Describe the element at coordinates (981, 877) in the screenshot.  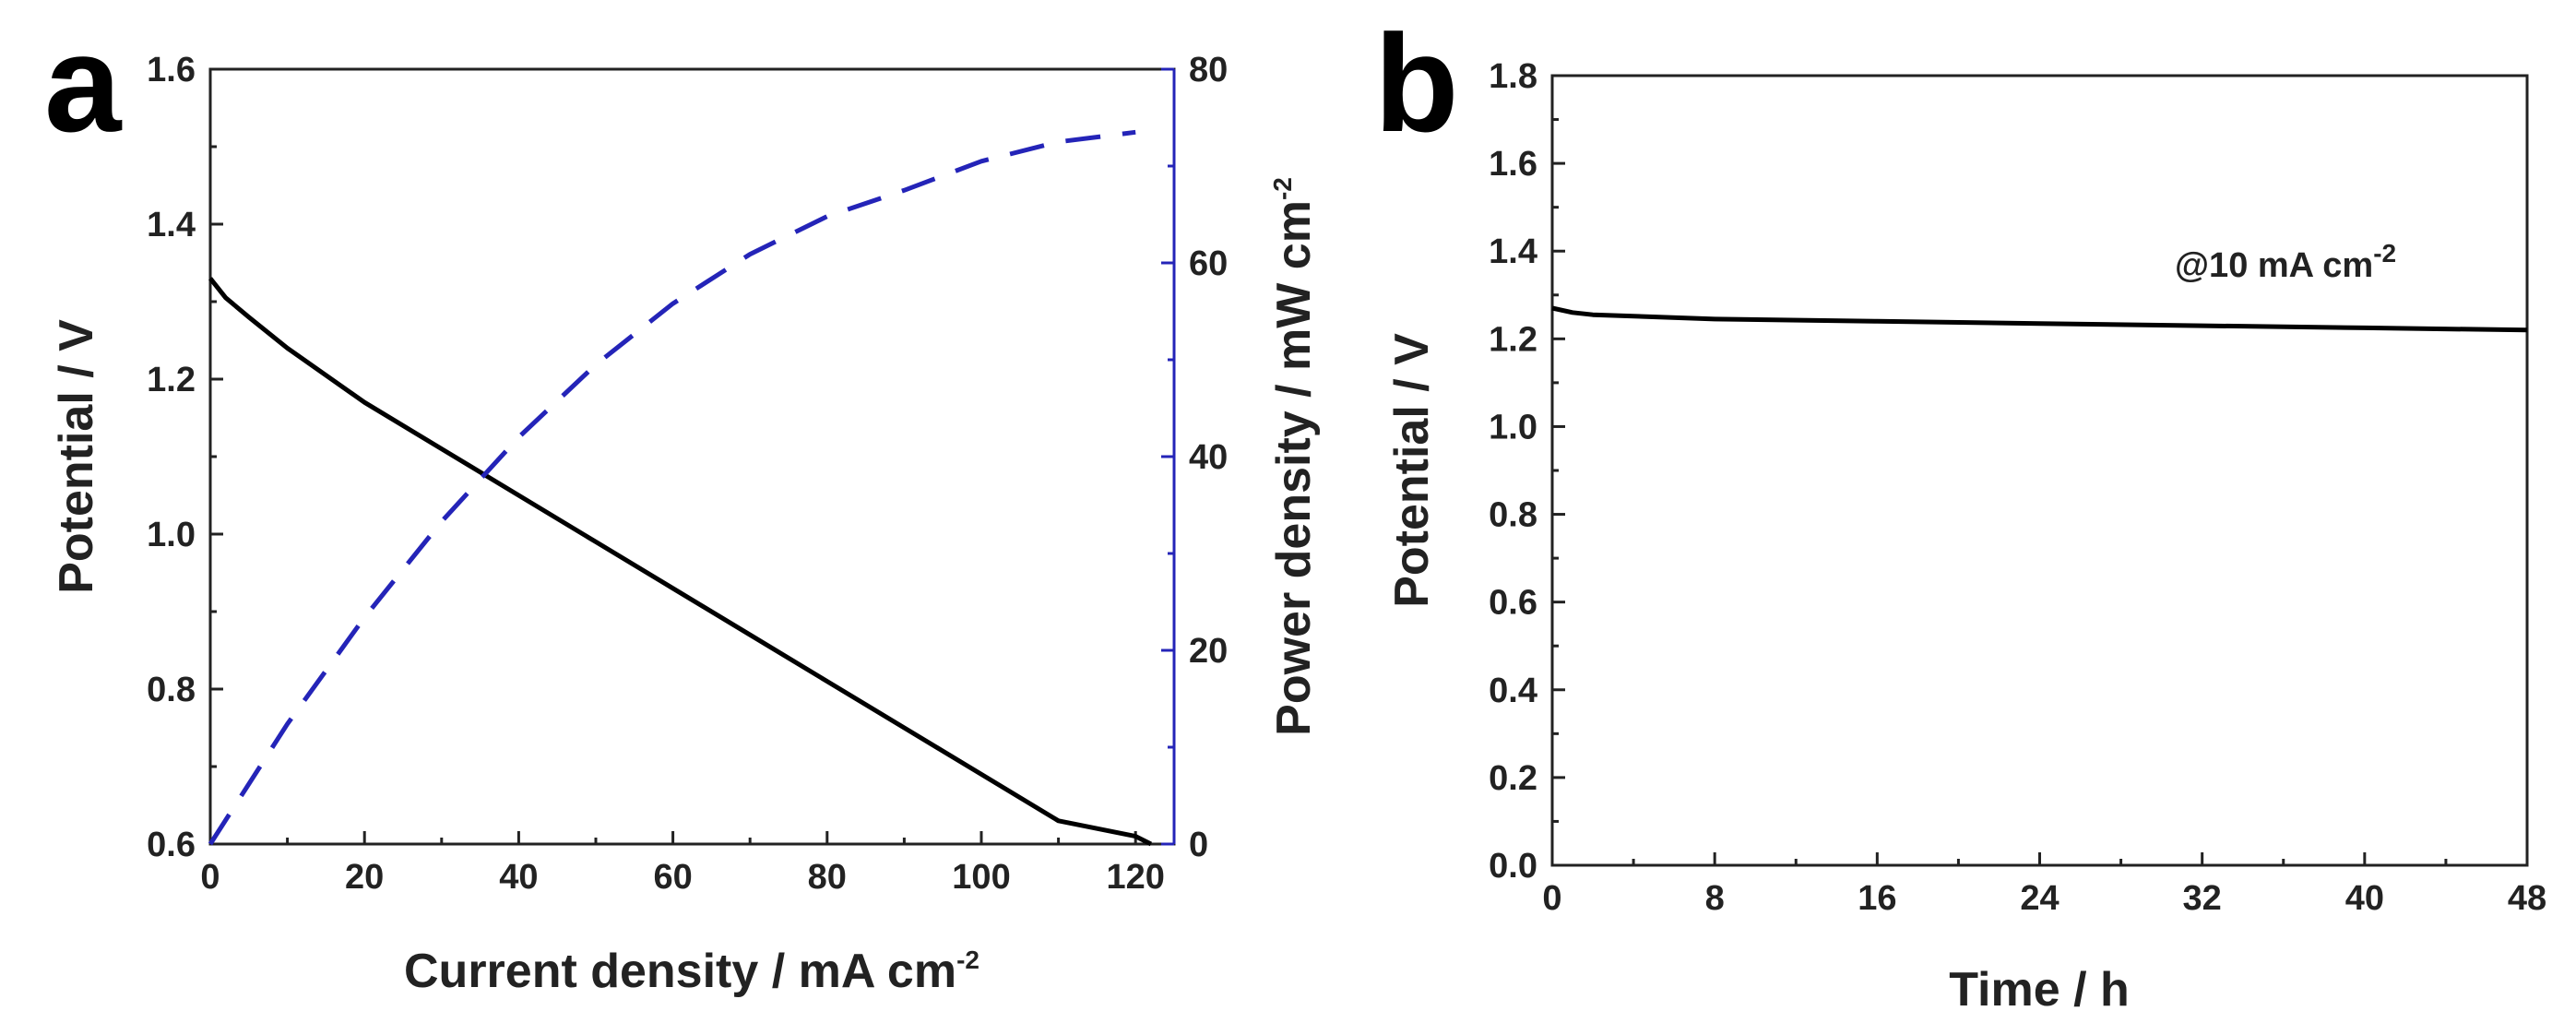
I see `panel-a-x-tick-label: 100` at that location.